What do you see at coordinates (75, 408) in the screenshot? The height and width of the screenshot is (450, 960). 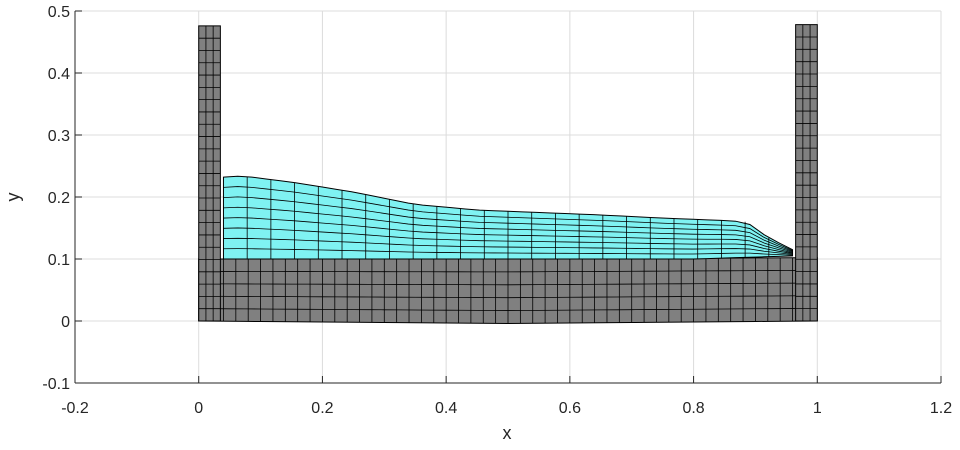 I see `x-tick-label: -0.2` at bounding box center [75, 408].